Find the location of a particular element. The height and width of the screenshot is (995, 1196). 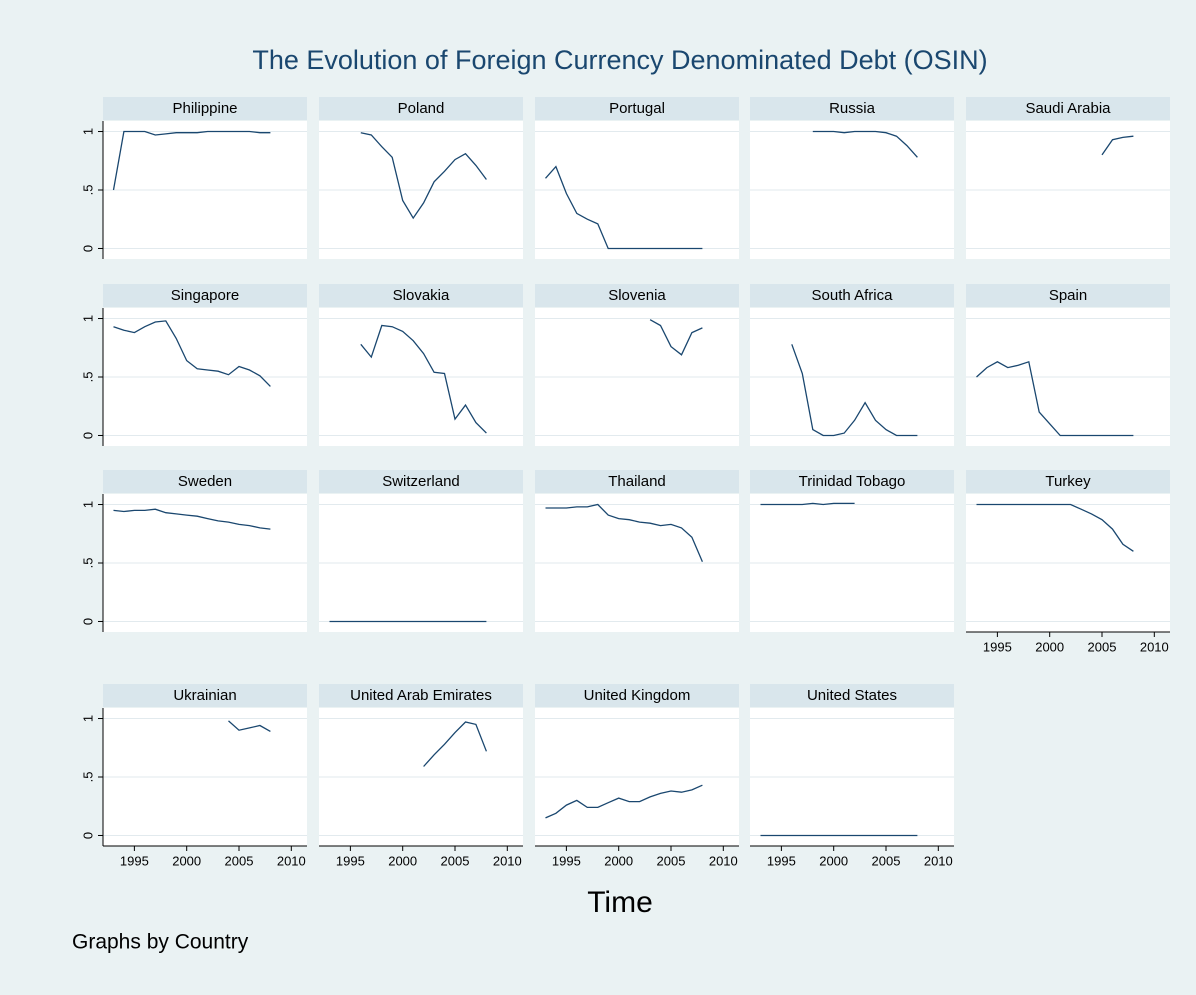

panel-title: Slovakia is located at coordinates (421, 295).